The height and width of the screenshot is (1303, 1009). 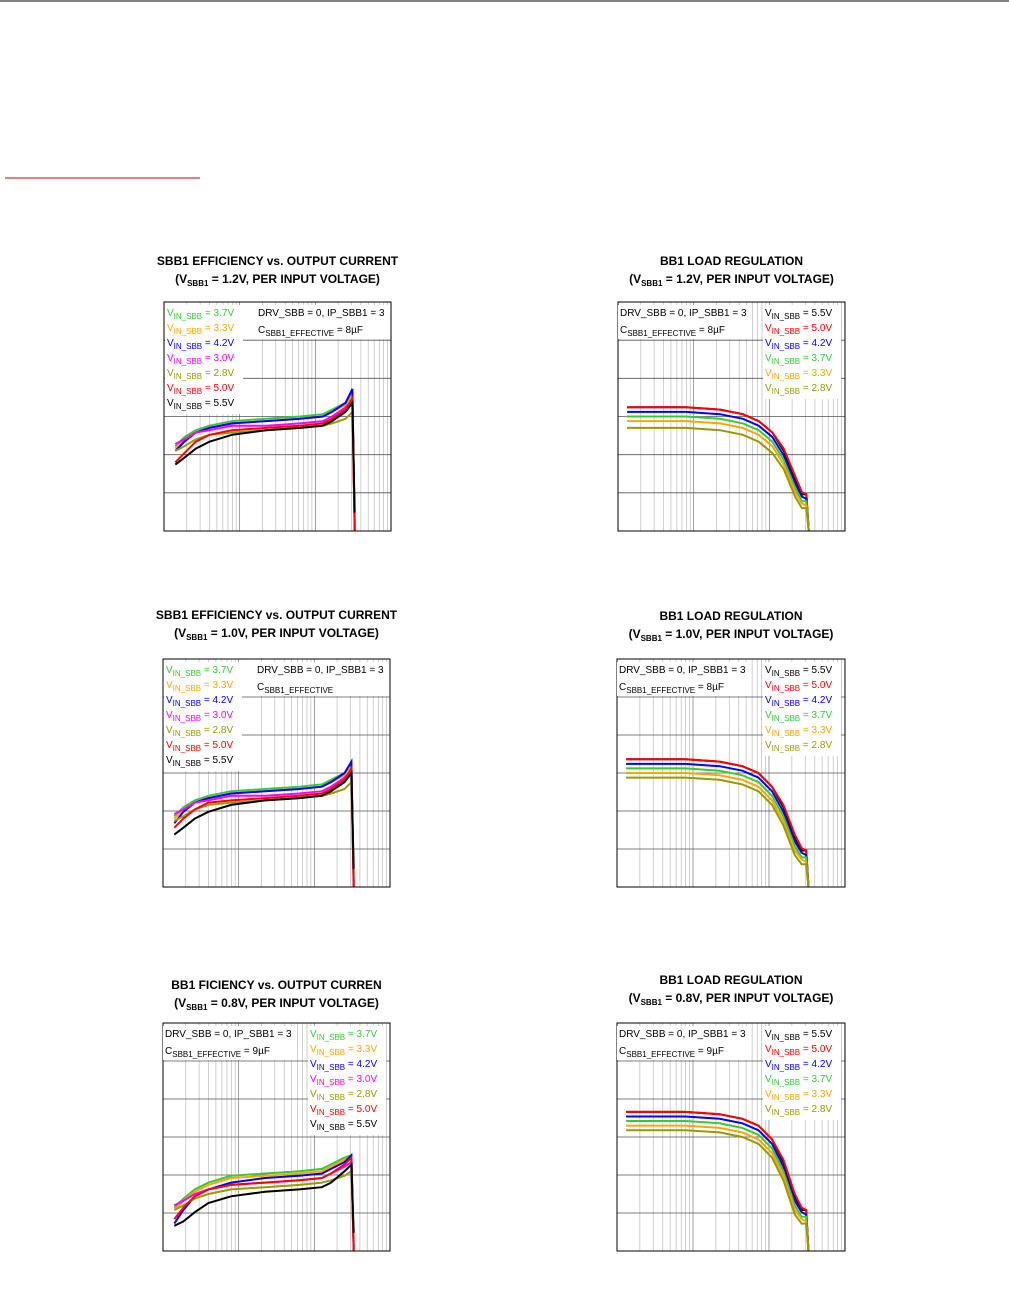 What do you see at coordinates (347, 1080) in the screenshot?
I see `legend-box` at bounding box center [347, 1080].